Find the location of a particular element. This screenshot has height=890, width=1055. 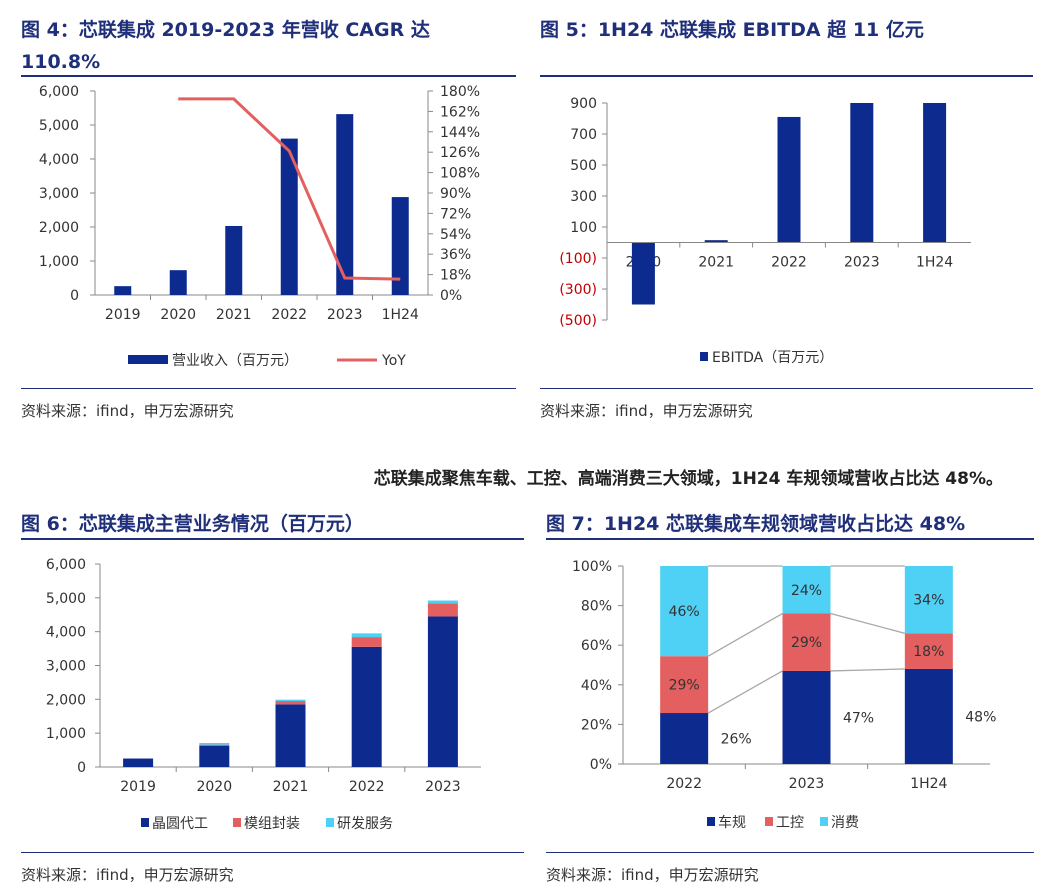

fig6-xtick-label: 2019 is located at coordinates (138, 787).